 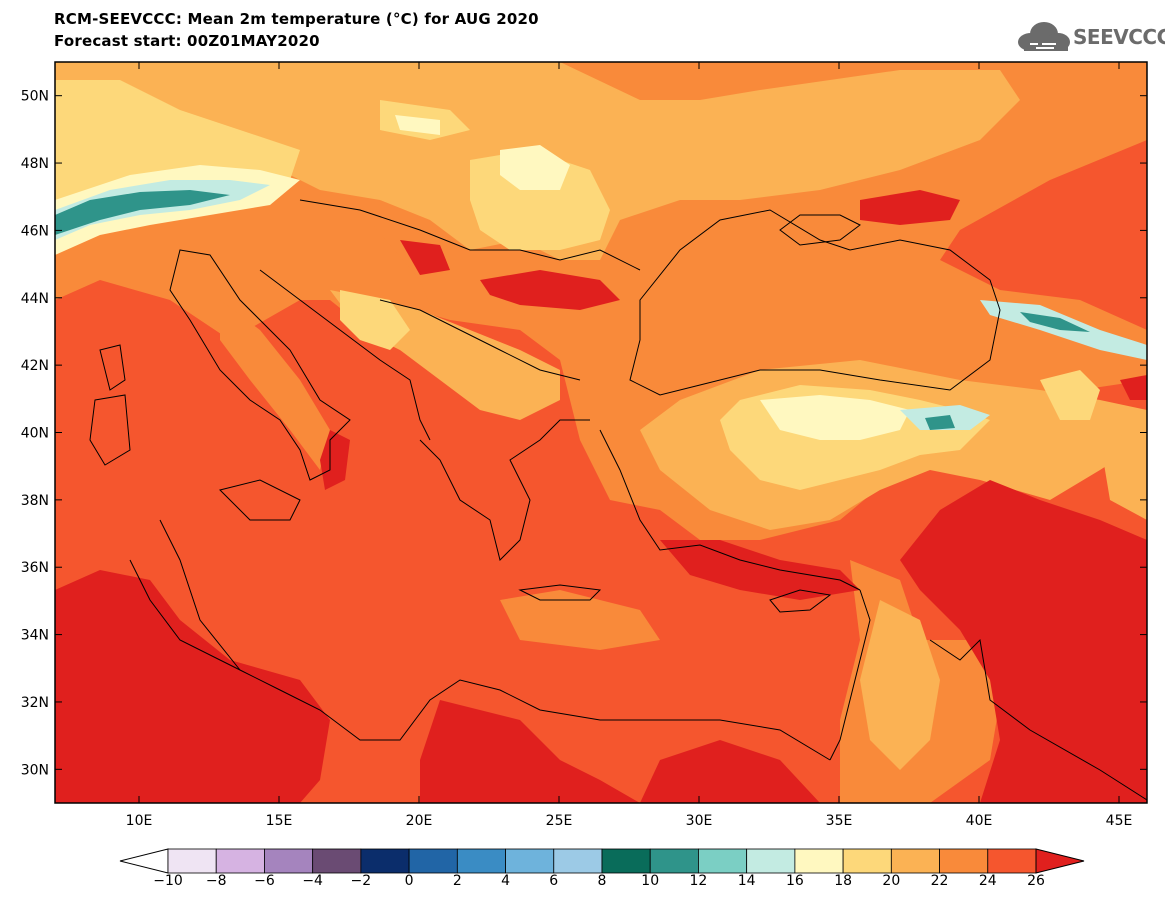 What do you see at coordinates (746, 881) in the screenshot?
I see `colorbar-tick-label: 14` at bounding box center [746, 881].